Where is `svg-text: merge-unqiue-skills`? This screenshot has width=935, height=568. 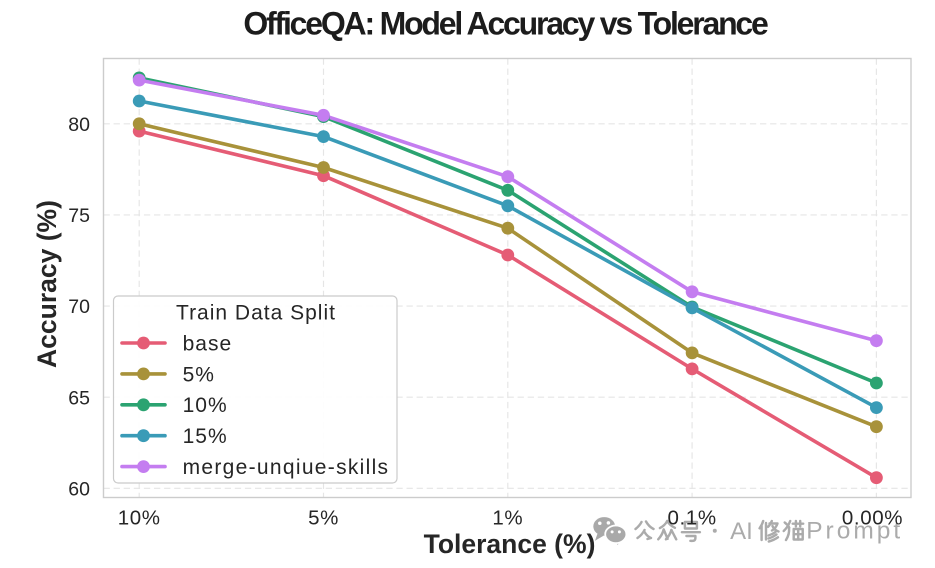 svg-text: merge-unqiue-skills is located at coordinates (286, 467).